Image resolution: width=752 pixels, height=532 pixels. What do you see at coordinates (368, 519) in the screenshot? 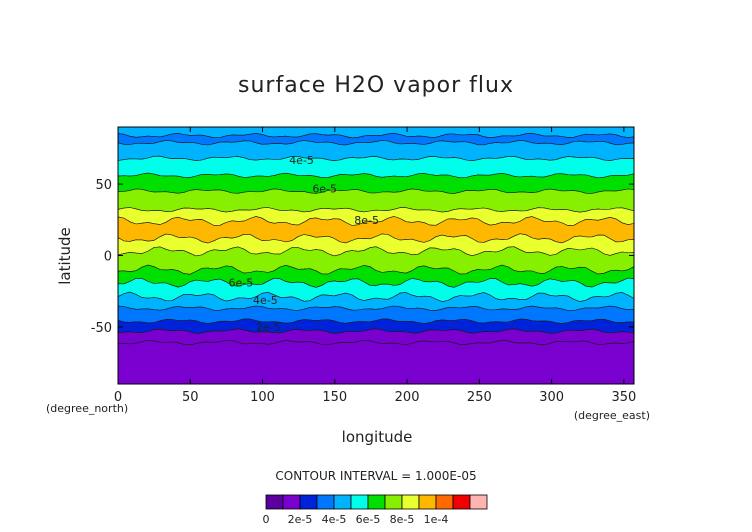
I see `colorbar-label: 6e-5` at bounding box center [368, 519].